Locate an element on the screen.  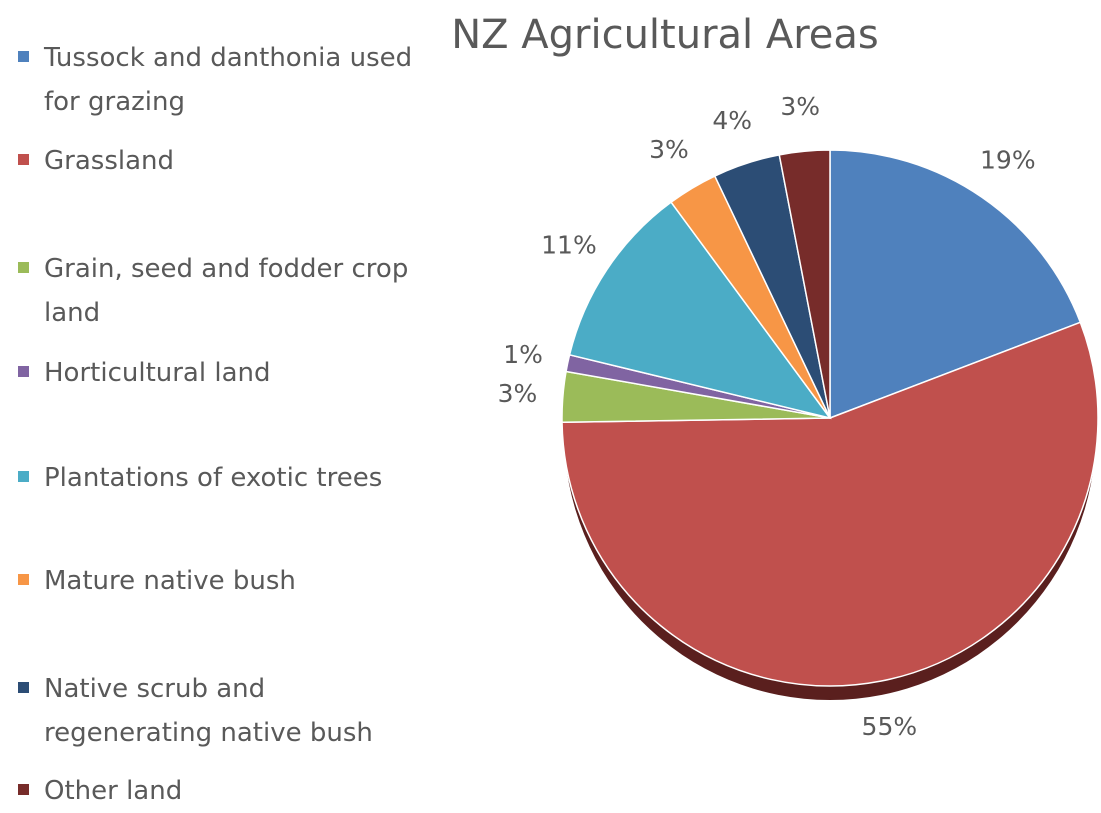
legend-item: Horticultural land is located at coordinates (223, 373).